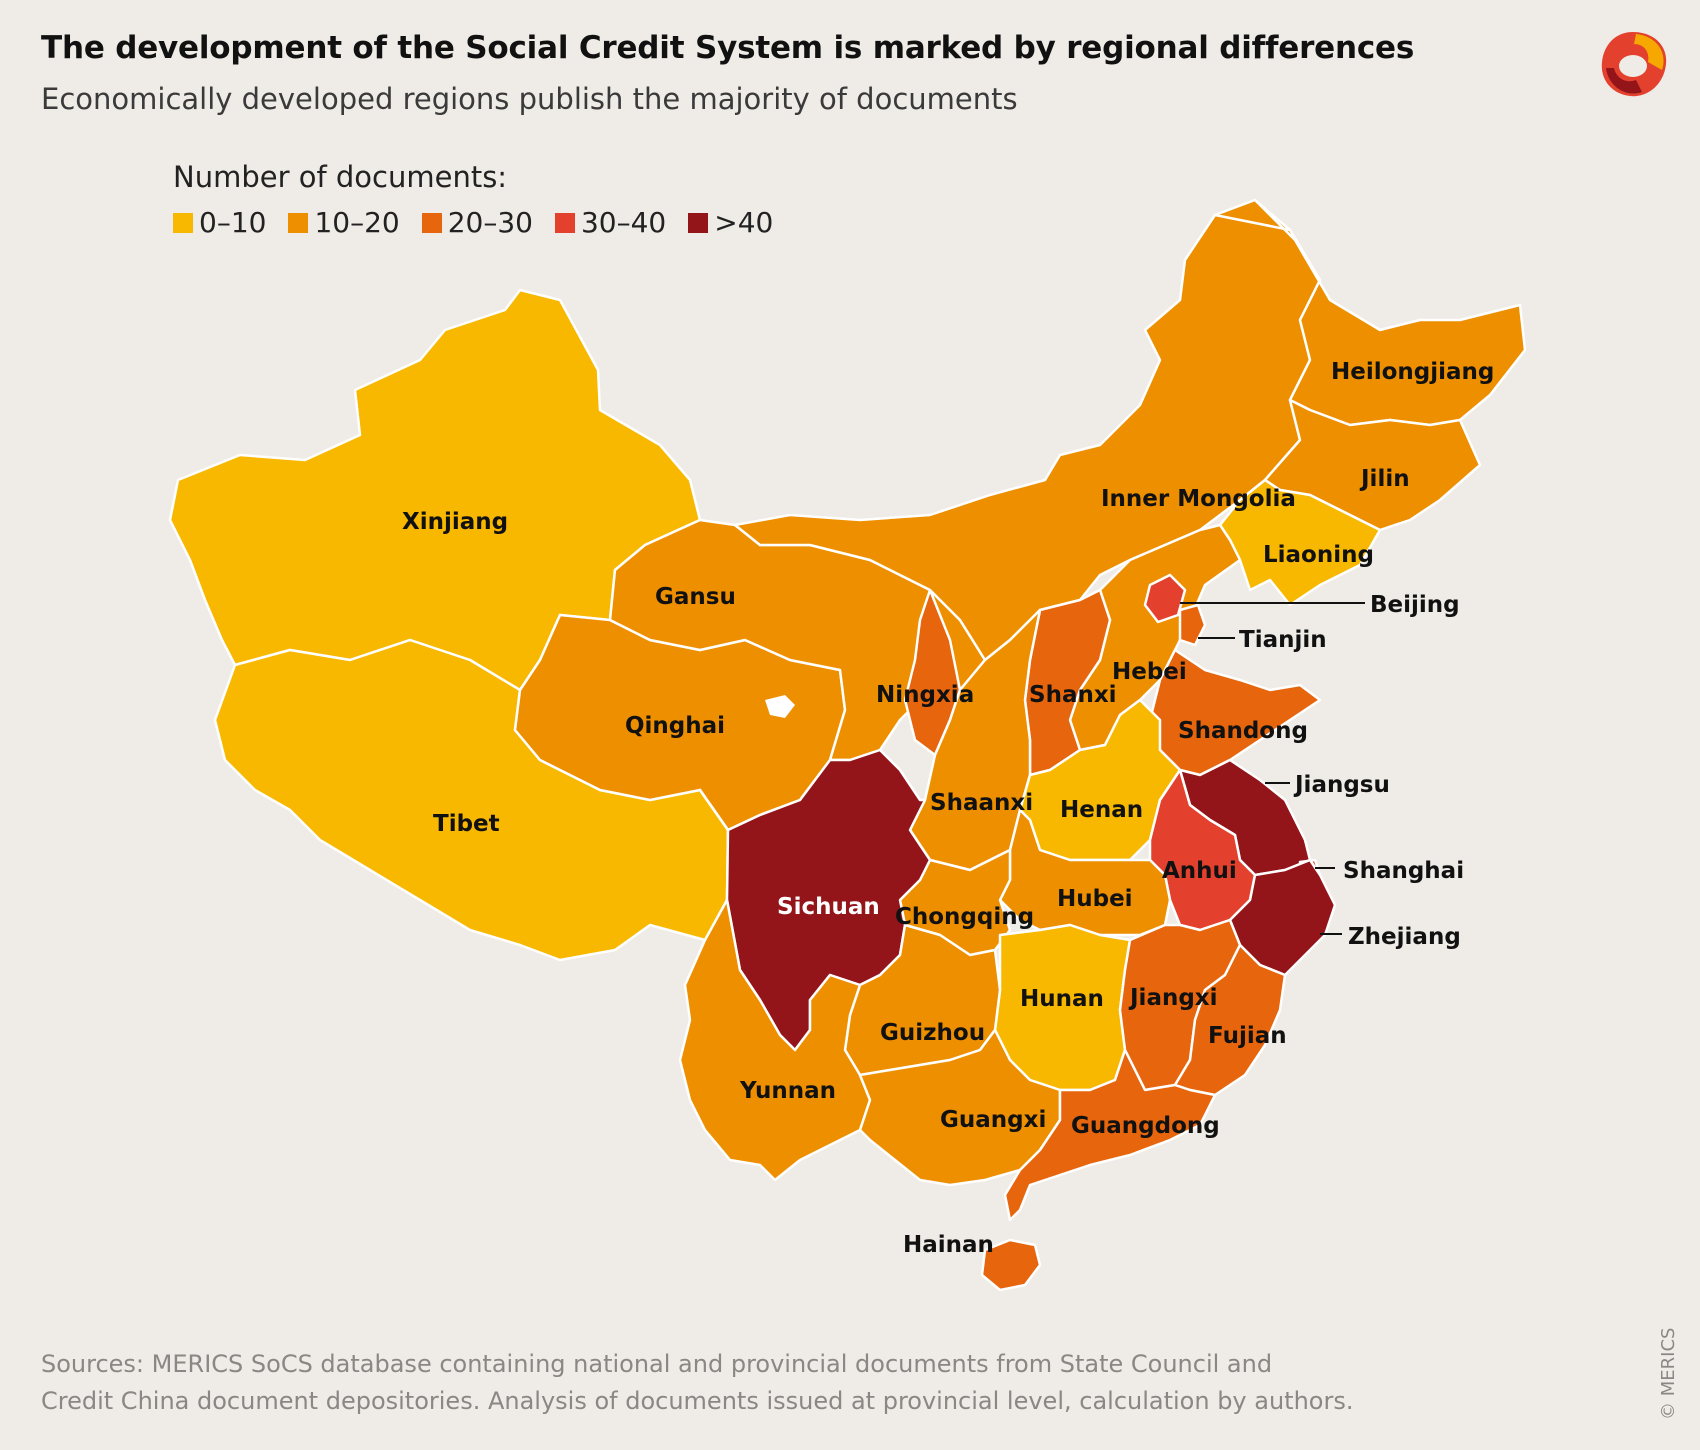 This screenshot has height=1450, width=1700. I want to click on label-jilin: Jilin, so click(1384, 479).